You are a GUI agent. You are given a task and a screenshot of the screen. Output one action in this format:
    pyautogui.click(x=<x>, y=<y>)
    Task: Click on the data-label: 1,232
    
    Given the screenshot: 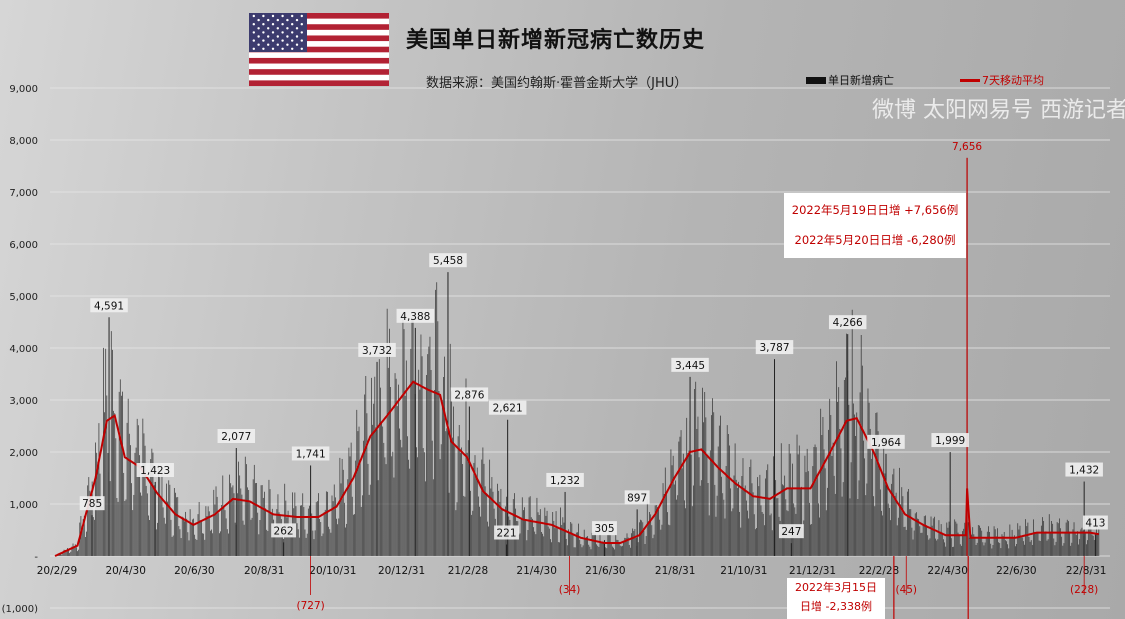 What is the action you would take?
    pyautogui.click(x=565, y=481)
    